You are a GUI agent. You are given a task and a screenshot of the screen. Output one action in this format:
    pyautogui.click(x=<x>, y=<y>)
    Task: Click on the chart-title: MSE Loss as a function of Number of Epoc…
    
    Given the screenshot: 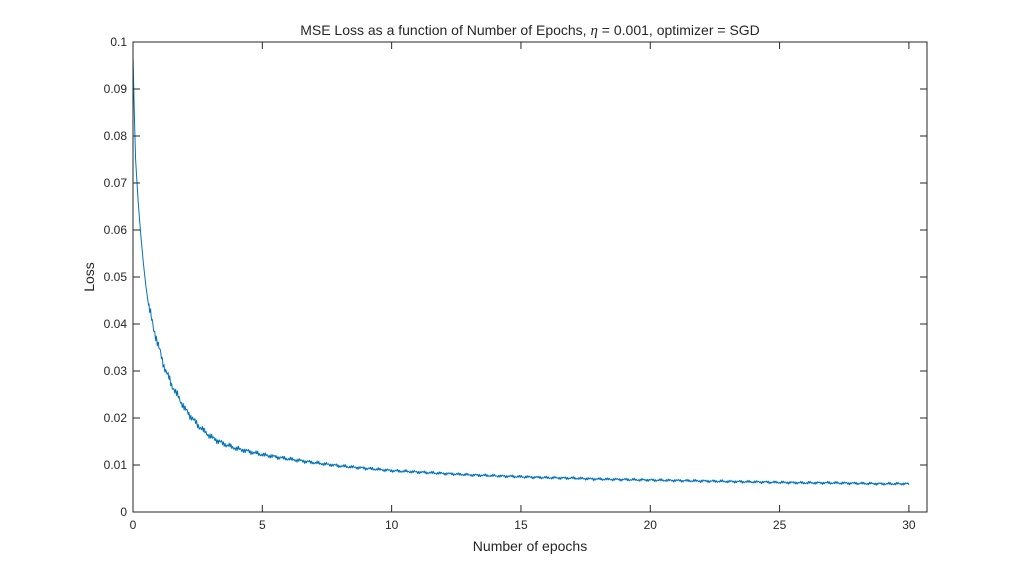 What is the action you would take?
    pyautogui.click(x=530, y=30)
    